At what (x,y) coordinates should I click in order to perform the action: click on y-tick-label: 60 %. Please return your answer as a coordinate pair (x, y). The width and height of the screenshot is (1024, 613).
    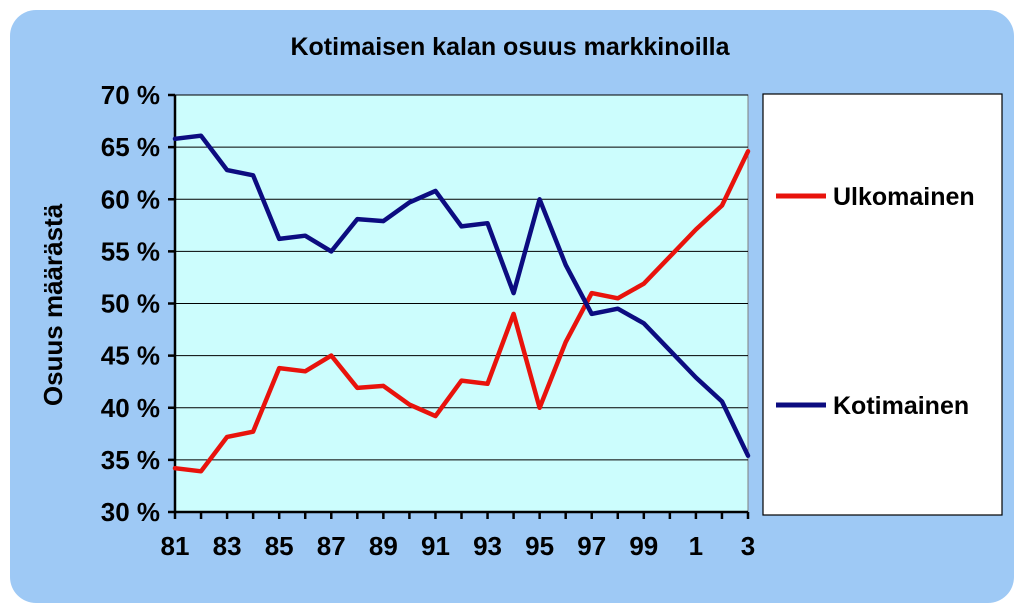
    Looking at the image, I should click on (130, 199).